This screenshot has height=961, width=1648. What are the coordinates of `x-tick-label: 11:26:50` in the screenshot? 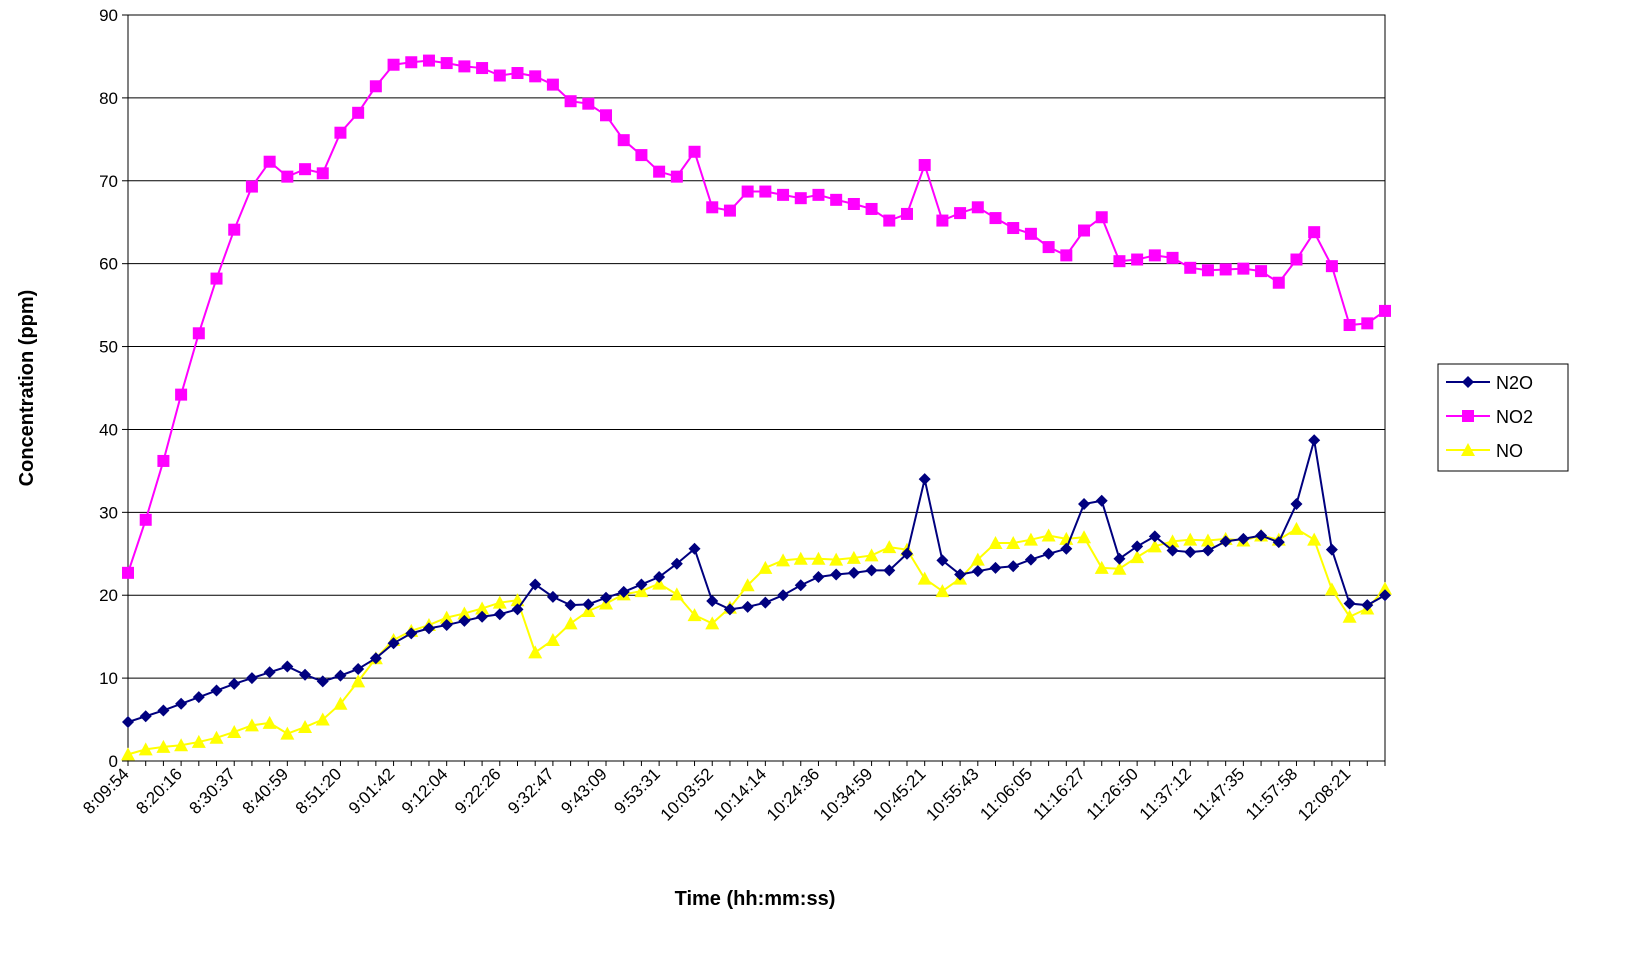 It's located at (1112, 793).